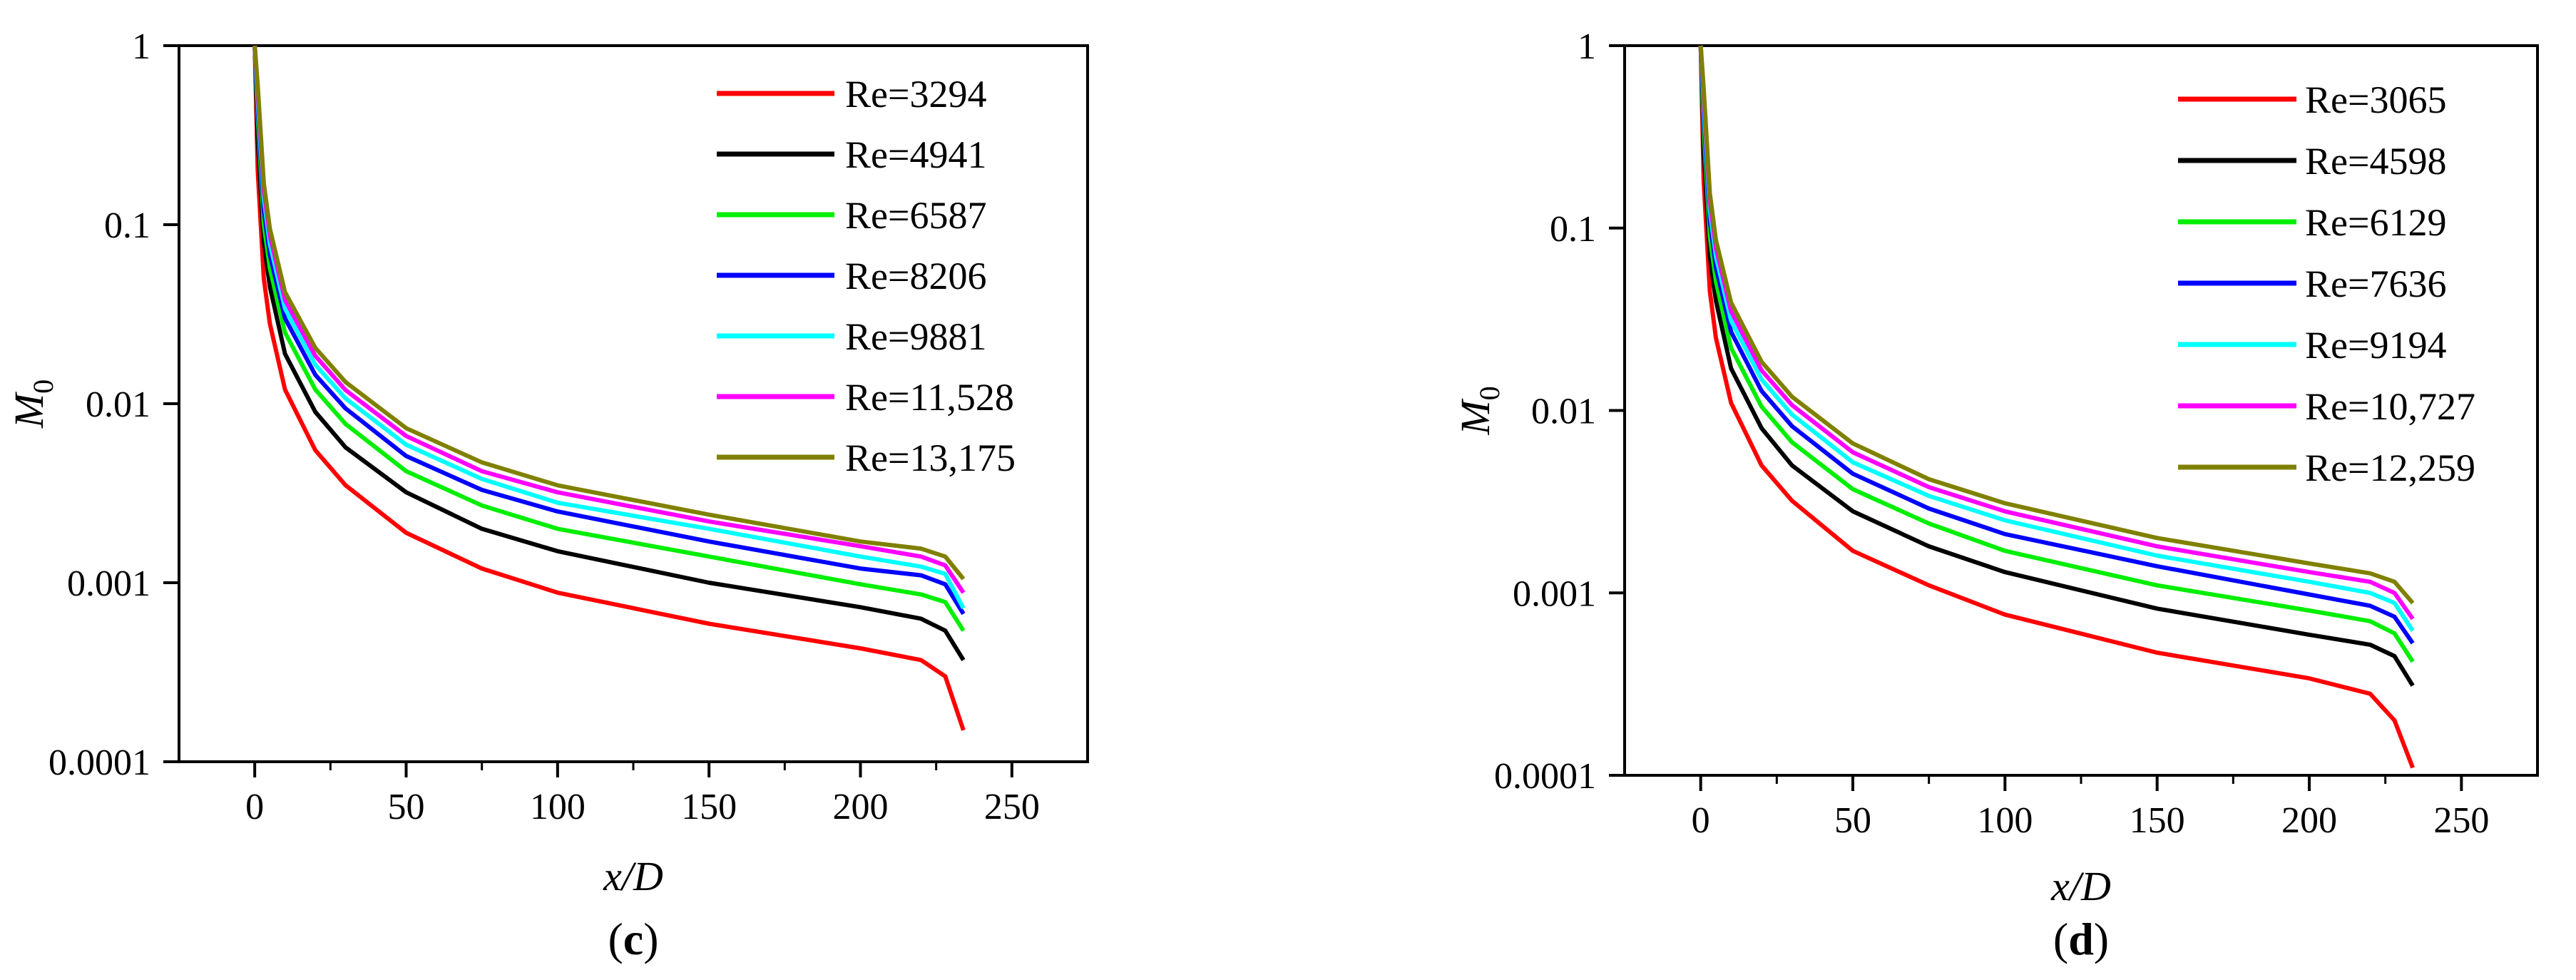  What do you see at coordinates (915, 336) in the screenshot?
I see `panel-c-legend-label-5: Re=9881` at bounding box center [915, 336].